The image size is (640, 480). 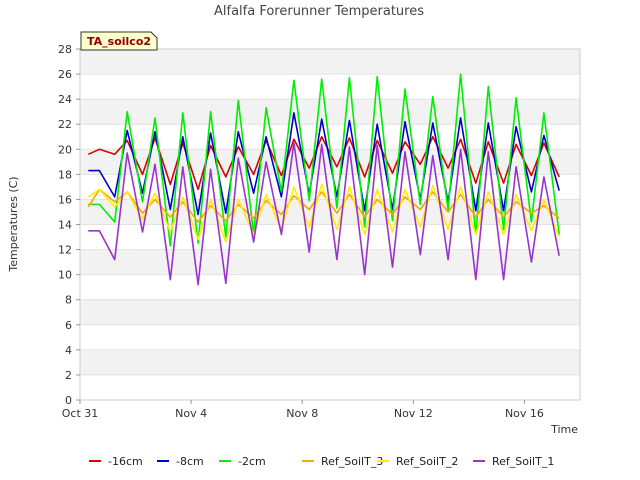 What do you see at coordinates (65, 74) in the screenshot?
I see `y-tick-label: 26` at bounding box center [65, 74].